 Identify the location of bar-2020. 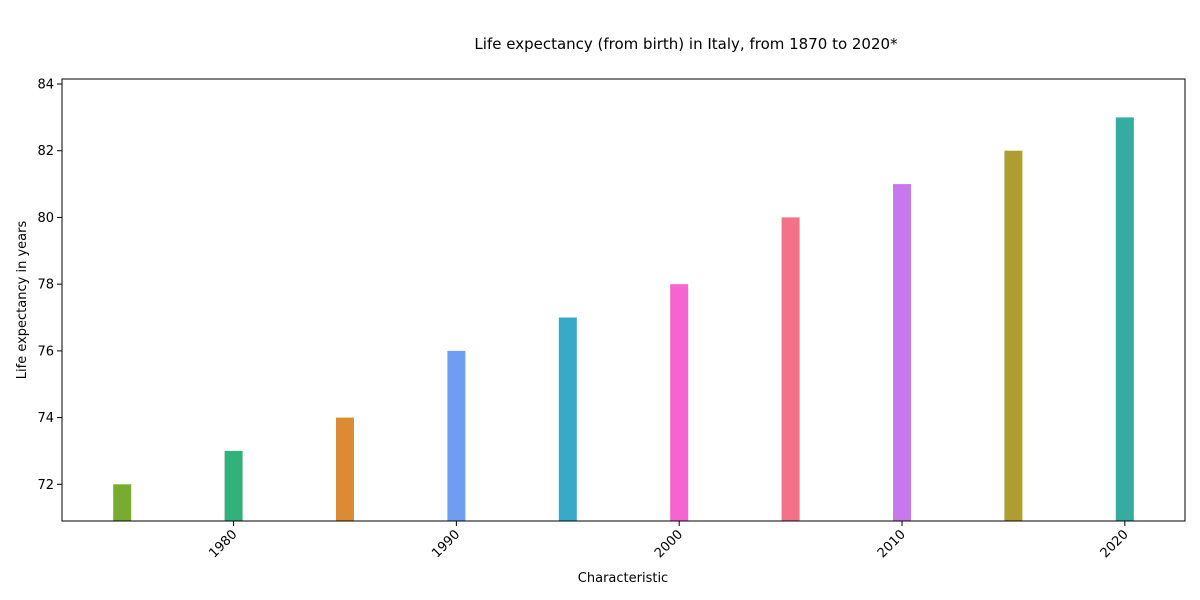
(1124, 319).